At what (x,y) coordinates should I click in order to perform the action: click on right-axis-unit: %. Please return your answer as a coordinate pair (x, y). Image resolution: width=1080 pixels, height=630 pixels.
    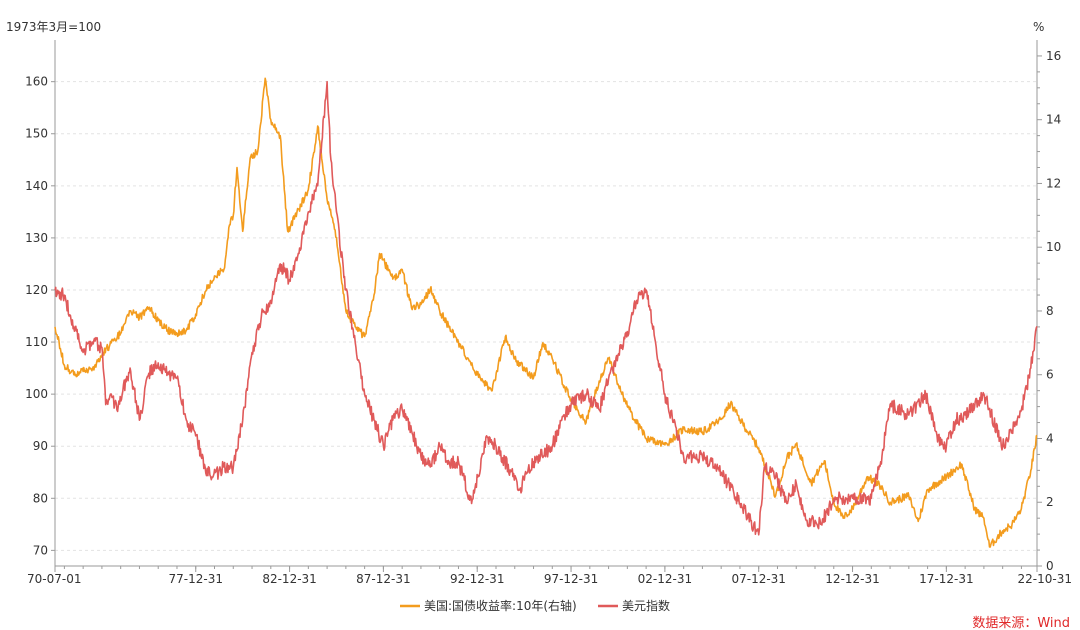
    Looking at the image, I should click on (1038, 27).